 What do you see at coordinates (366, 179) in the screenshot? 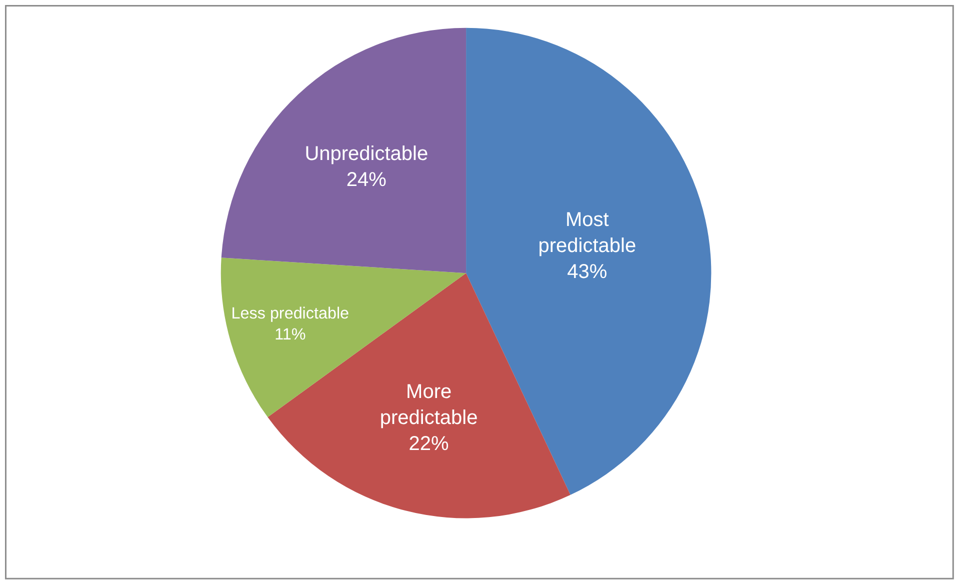
I see `data-label: 24%` at bounding box center [366, 179].